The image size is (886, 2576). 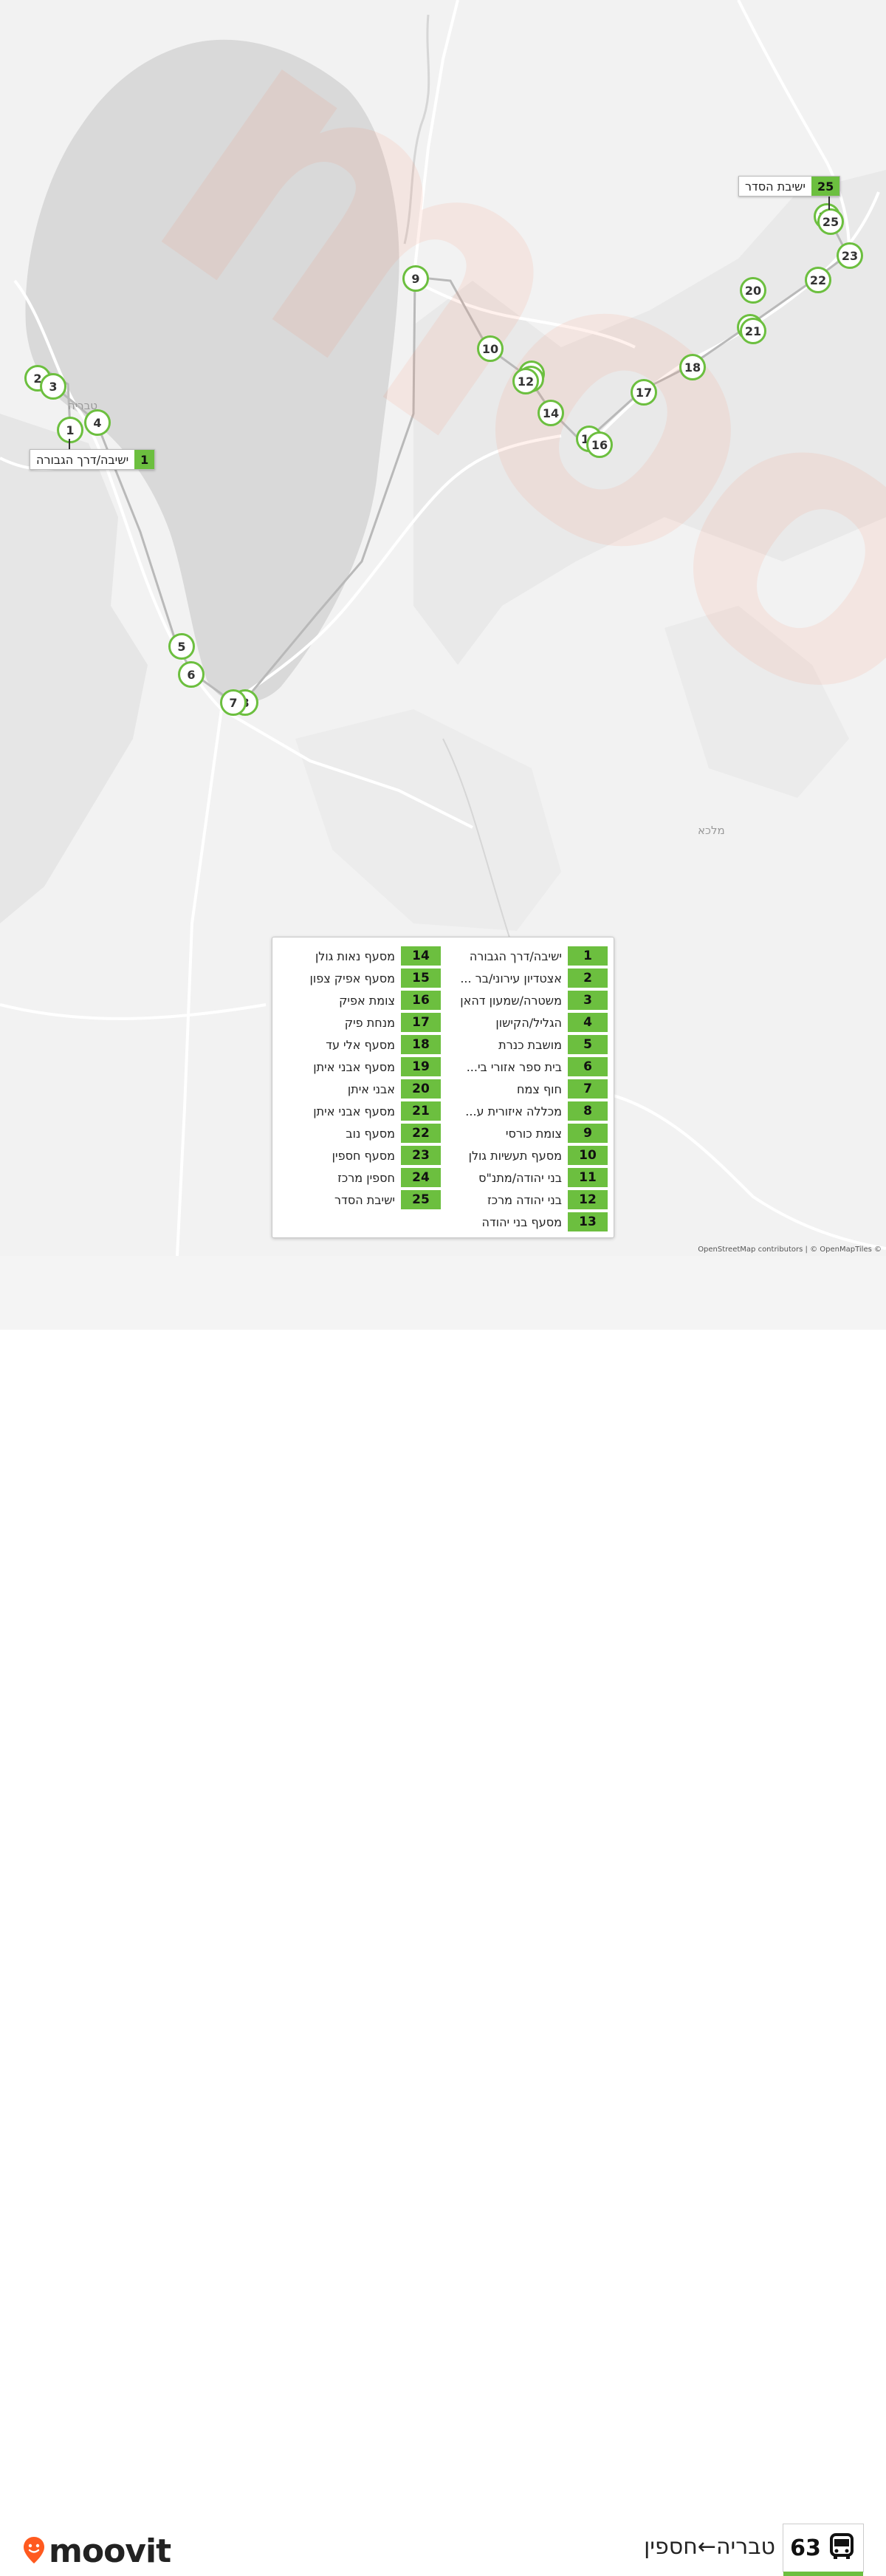 I want to click on legend-row: 20 אבני איתן, so click(x=359, y=1089).